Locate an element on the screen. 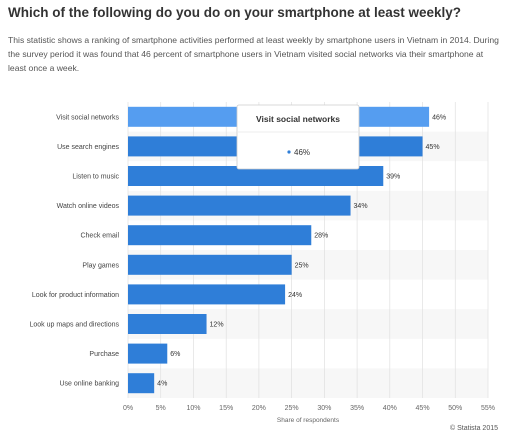  value-label: 28% is located at coordinates (321, 236).